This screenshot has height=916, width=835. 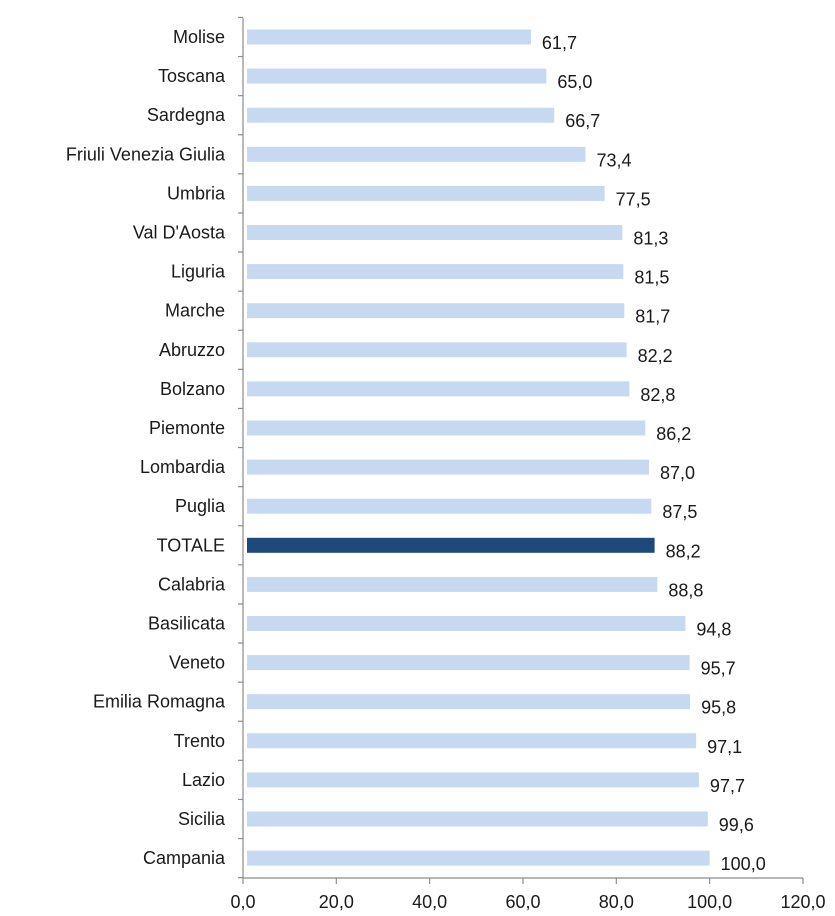 I want to click on x-tick-label: 60,0, so click(x=522, y=902).